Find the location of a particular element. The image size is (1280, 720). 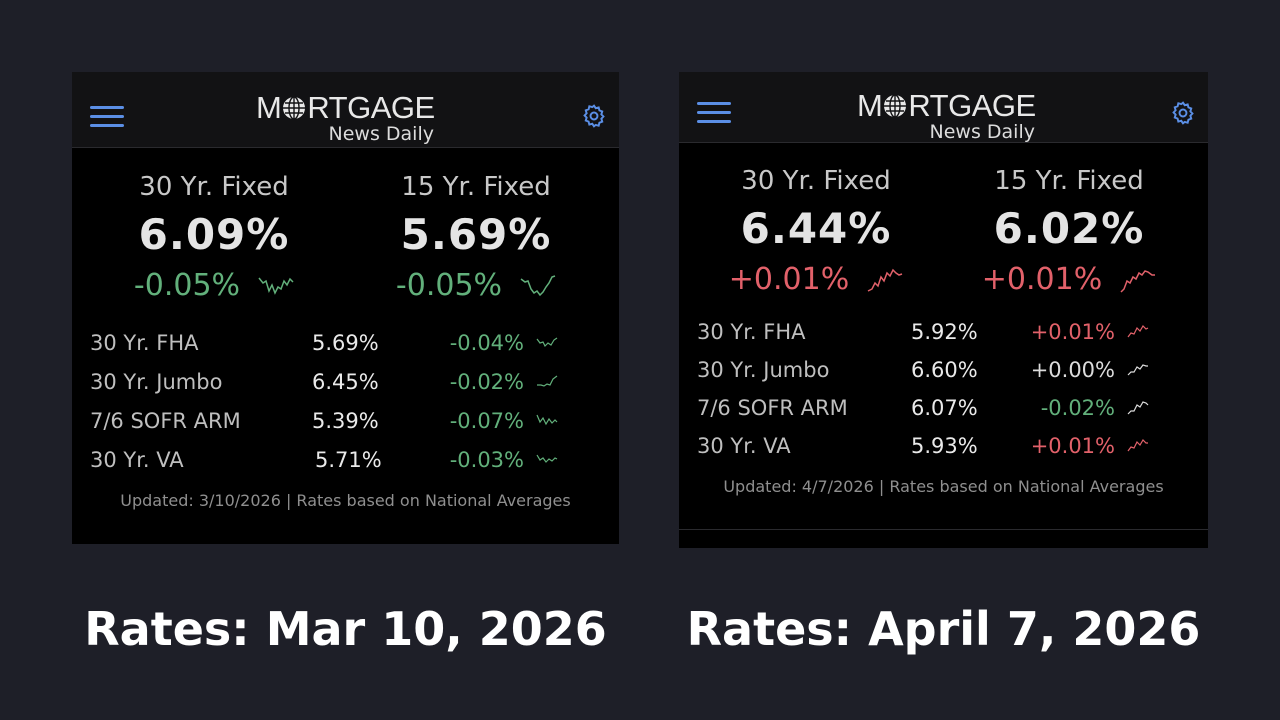

rate-row-value: 5.92% is located at coordinates (944, 332).